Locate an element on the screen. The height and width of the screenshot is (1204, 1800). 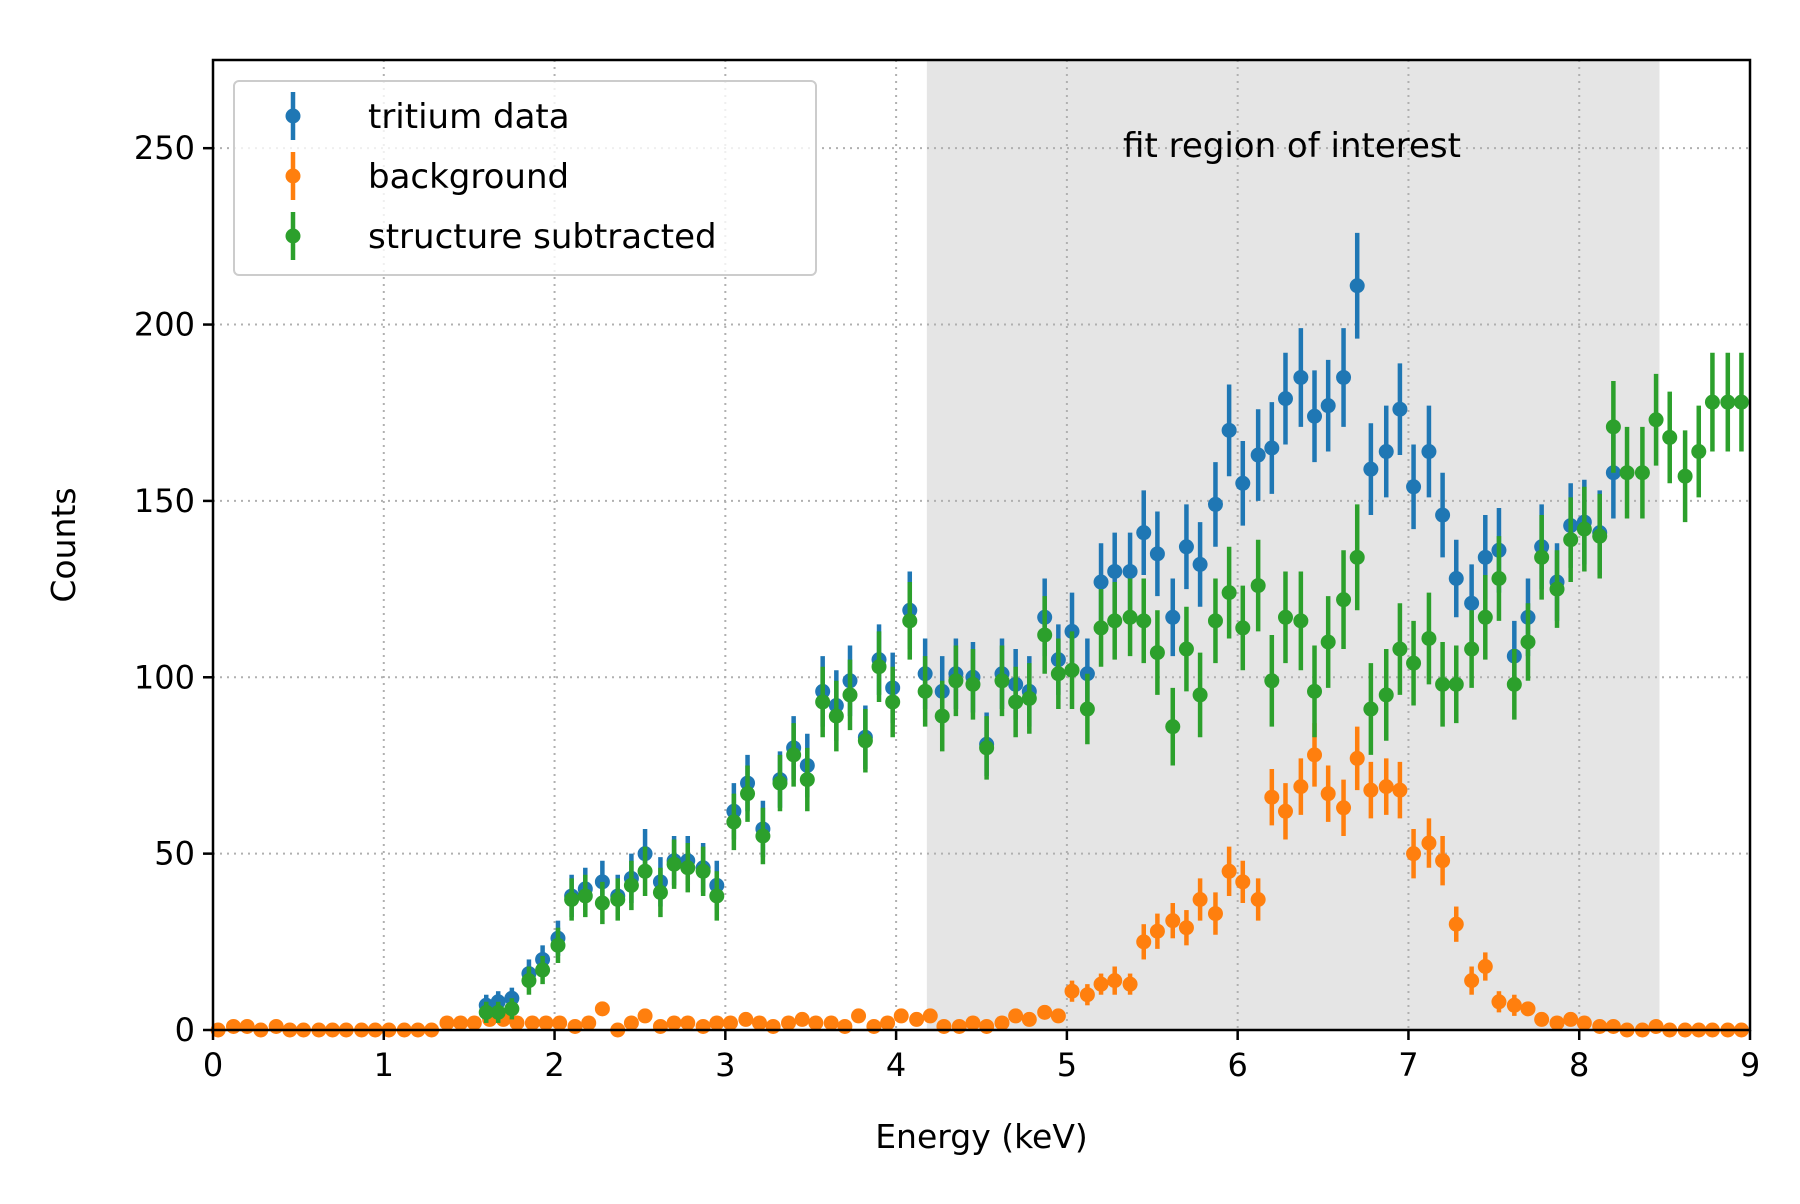
legend-swatch-marker is located at coordinates (293, 116).